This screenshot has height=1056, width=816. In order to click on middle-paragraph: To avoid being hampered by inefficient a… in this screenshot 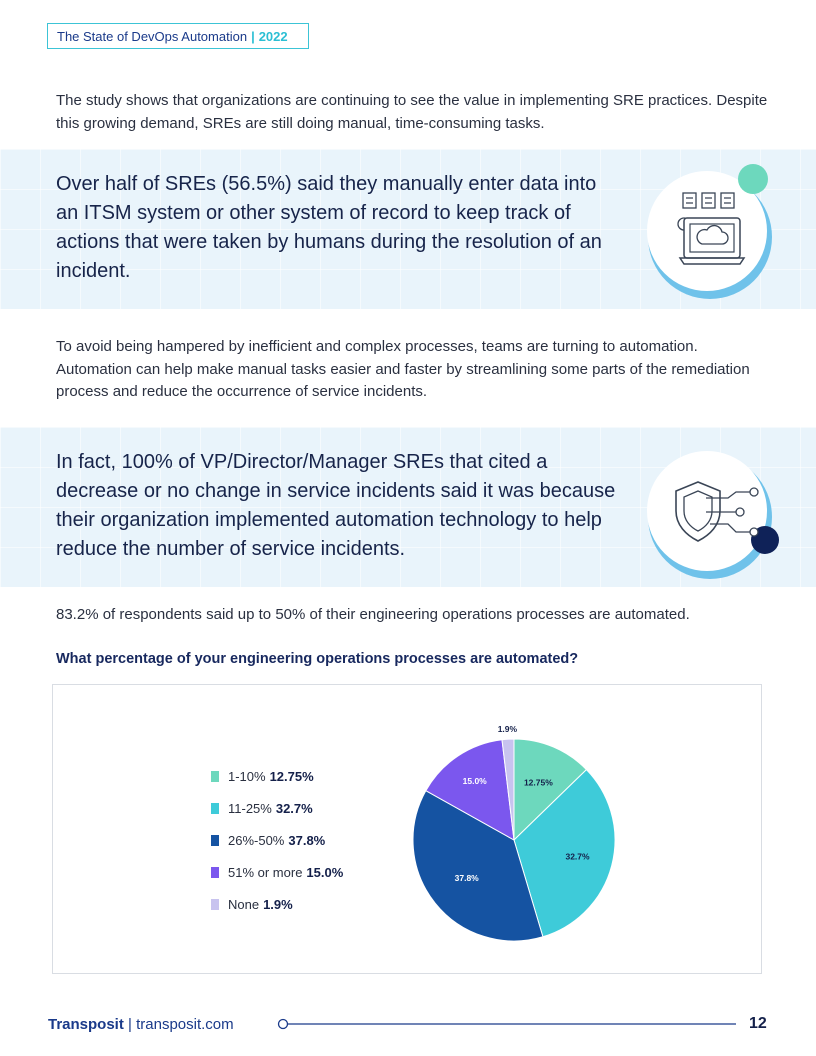, I will do `click(403, 369)`.